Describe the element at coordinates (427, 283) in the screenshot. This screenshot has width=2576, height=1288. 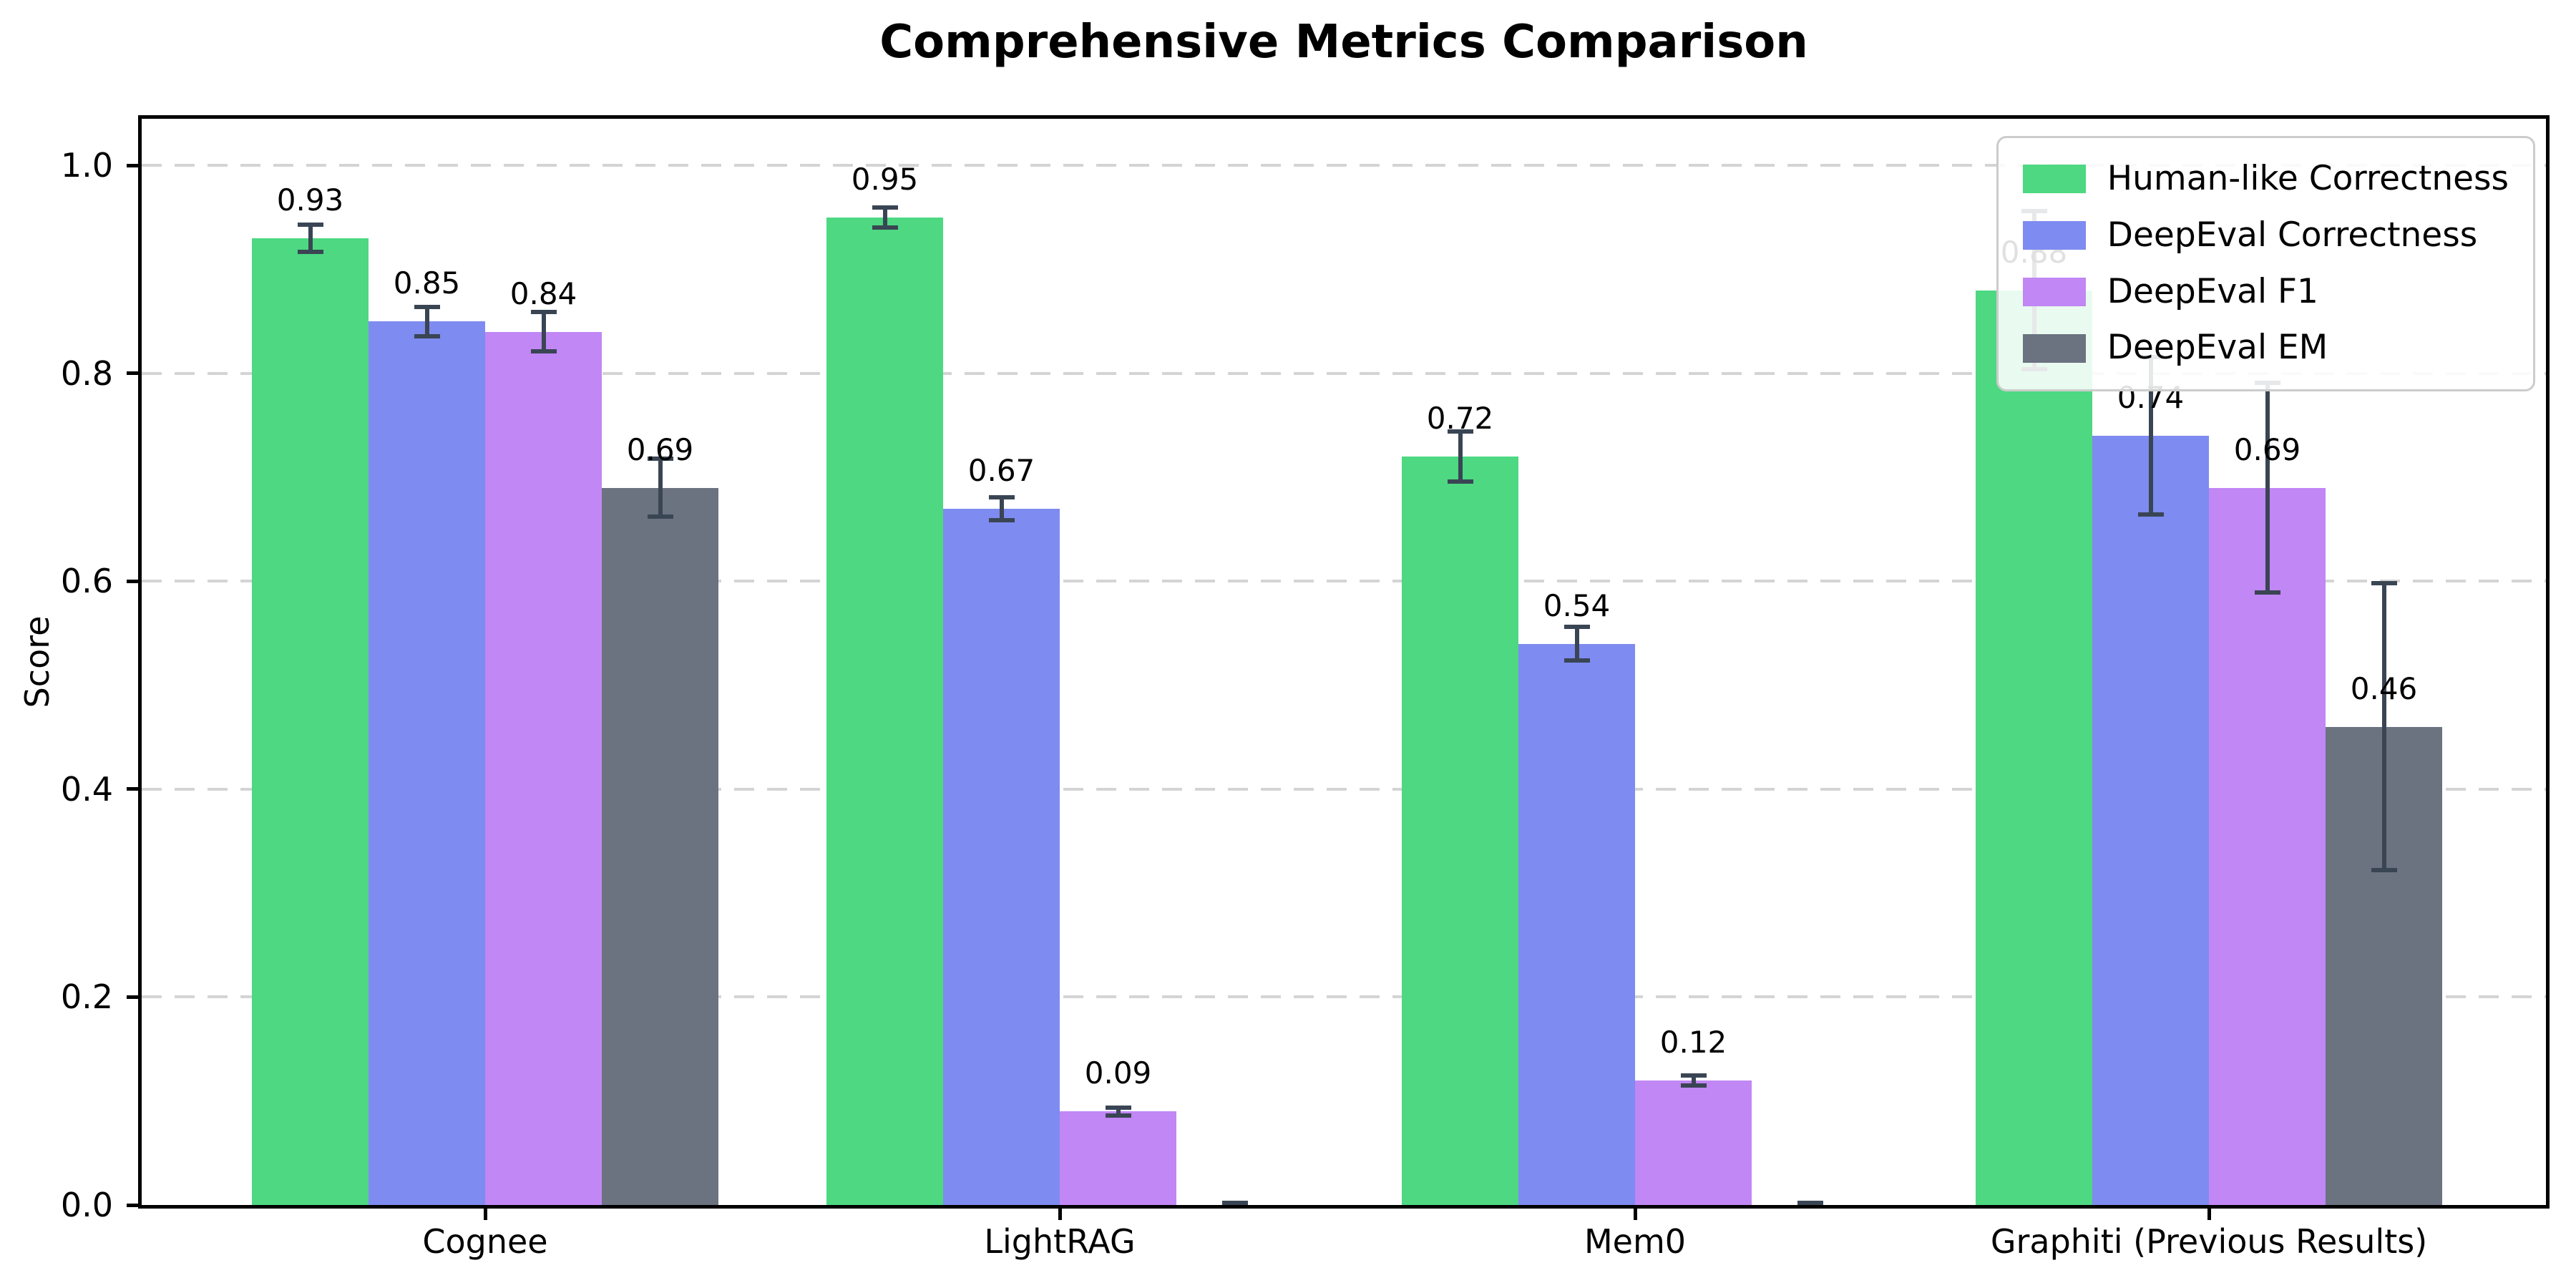
I see `bar-value-label: 0.85` at that location.